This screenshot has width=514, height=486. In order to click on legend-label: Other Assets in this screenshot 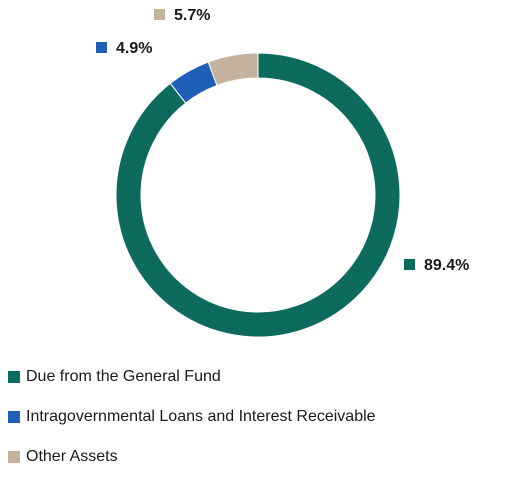, I will do `click(72, 456)`.